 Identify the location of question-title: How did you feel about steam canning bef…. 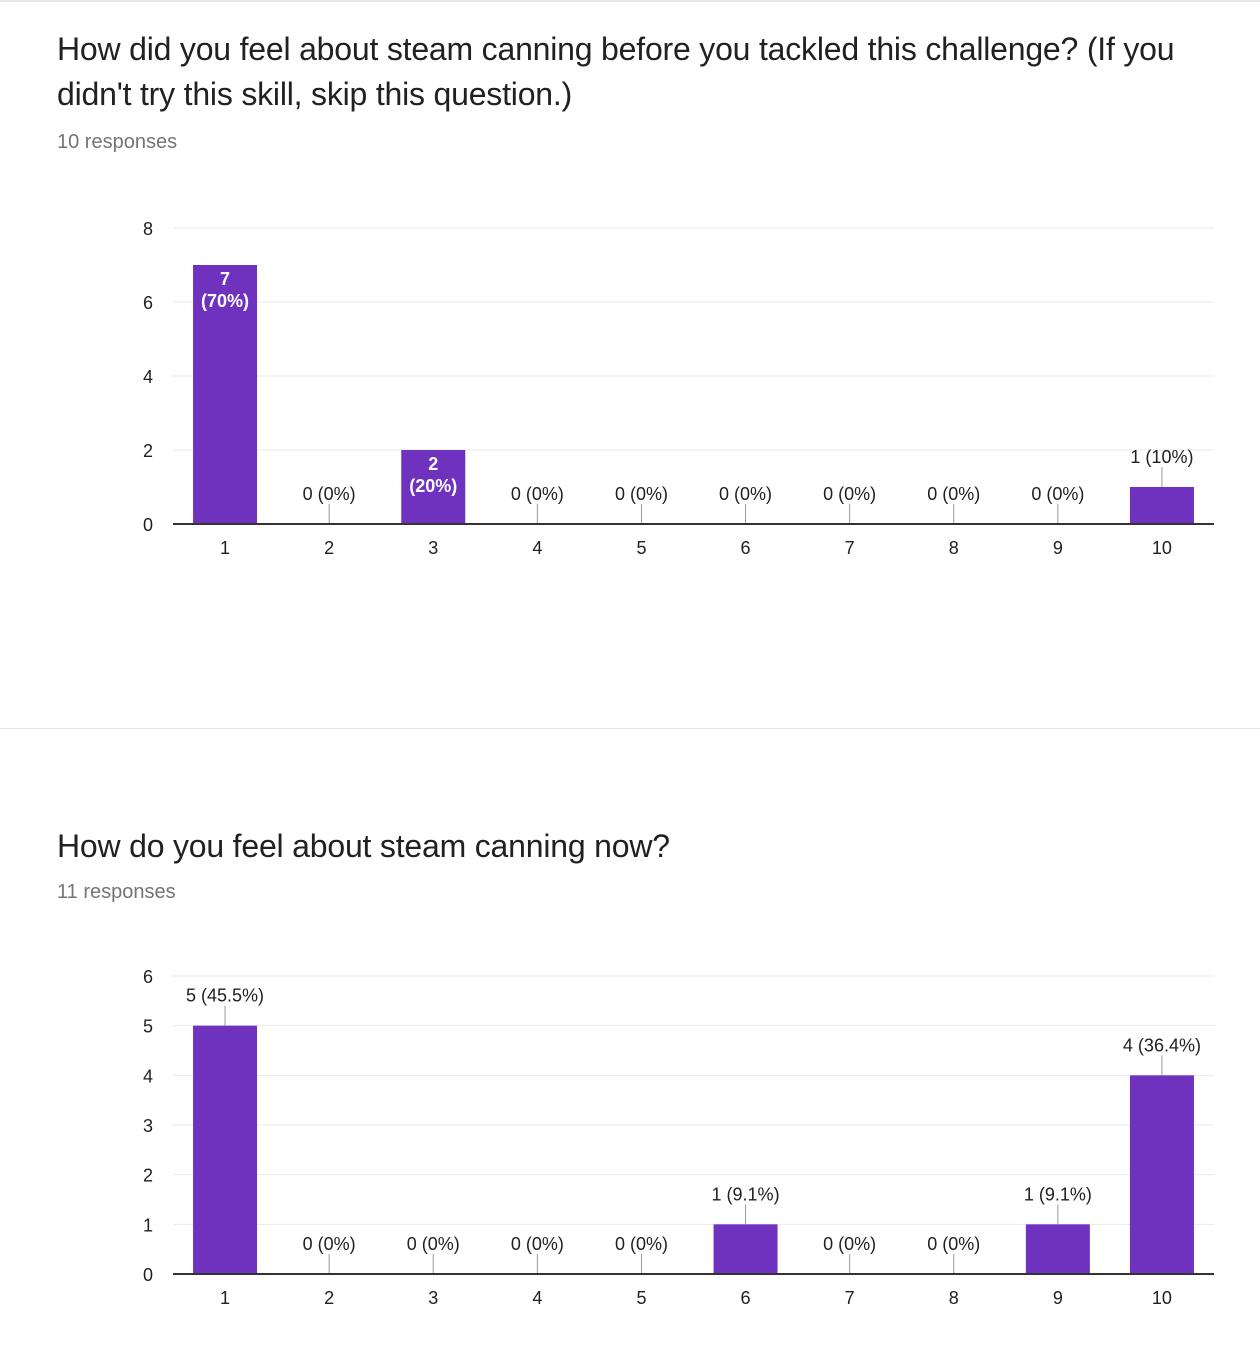
(616, 71).